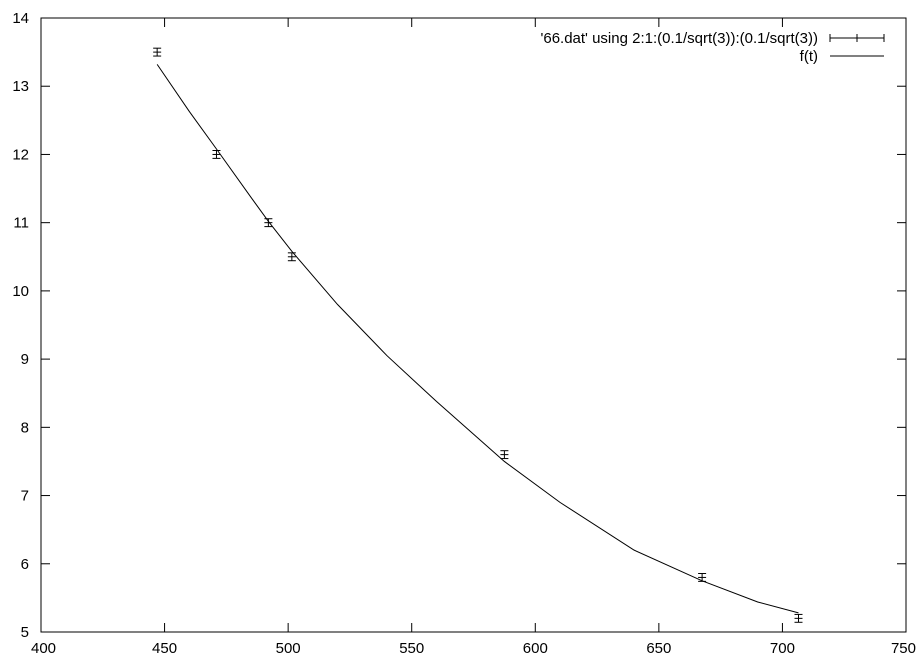 Image resolution: width=923 pixels, height=660 pixels. What do you see at coordinates (25, 359) in the screenshot?
I see `y-tick-label: 9` at bounding box center [25, 359].